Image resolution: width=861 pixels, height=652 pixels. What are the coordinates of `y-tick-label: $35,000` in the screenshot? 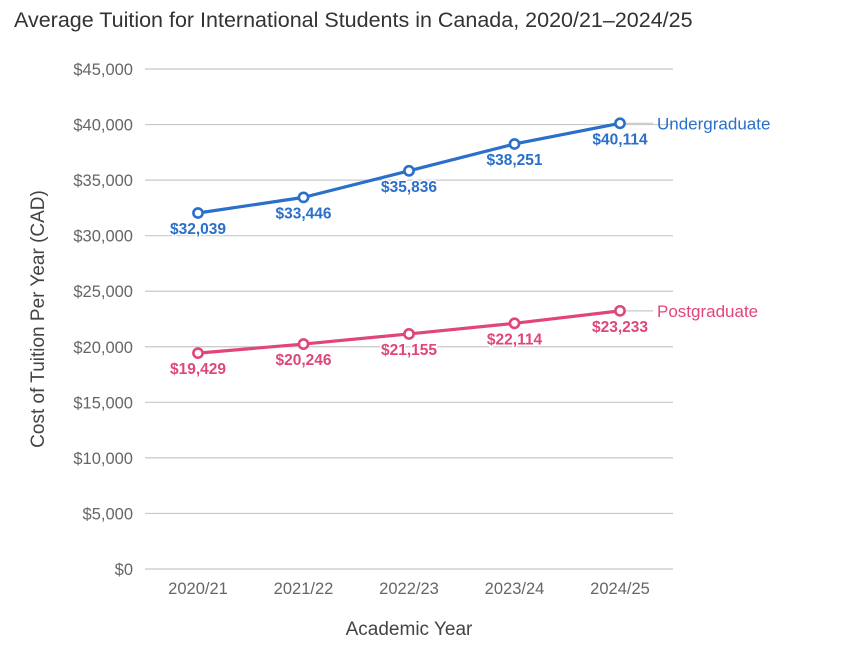 It's located at (103, 181).